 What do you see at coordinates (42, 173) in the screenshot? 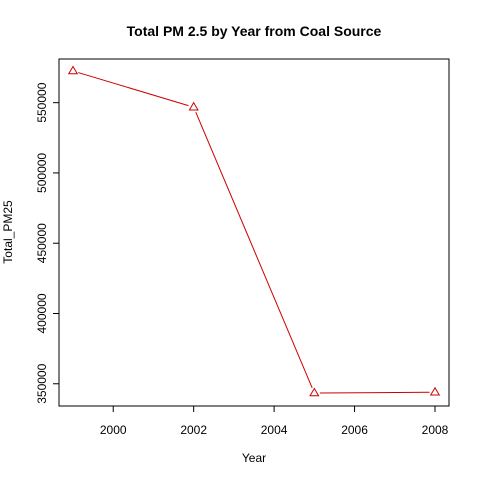
I see `y-tick-label: 500000` at bounding box center [42, 173].